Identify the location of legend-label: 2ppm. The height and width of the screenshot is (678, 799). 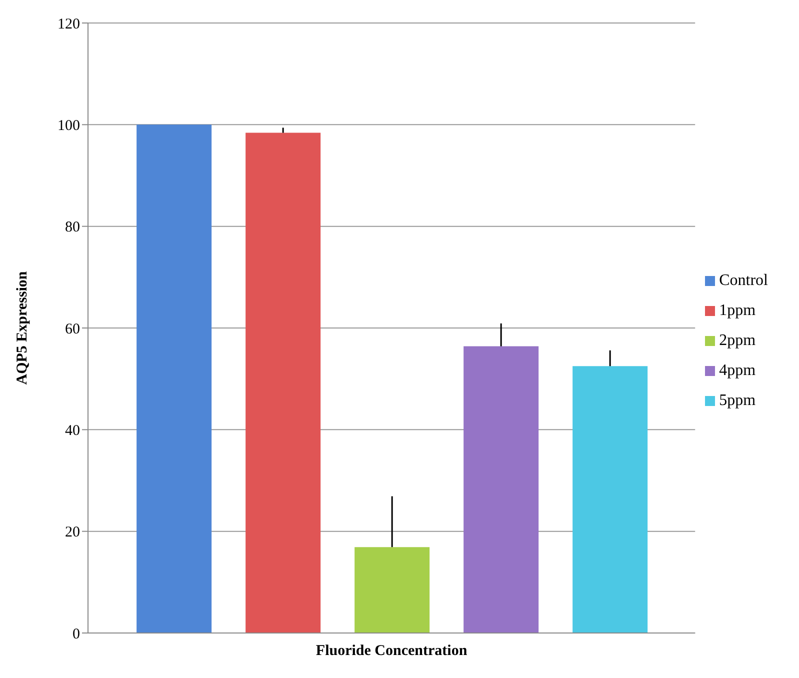
(737, 340).